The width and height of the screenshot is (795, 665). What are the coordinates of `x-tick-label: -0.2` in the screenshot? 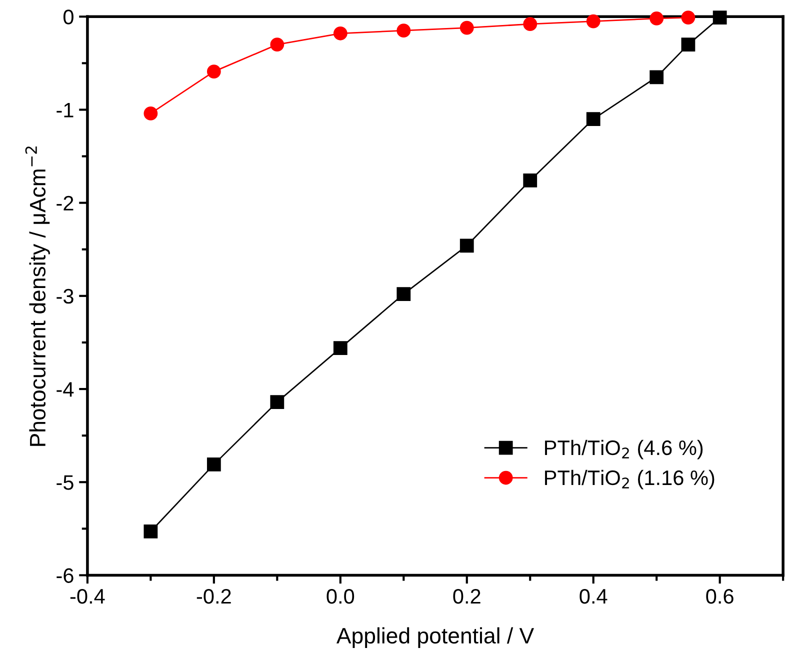 It's located at (213, 596).